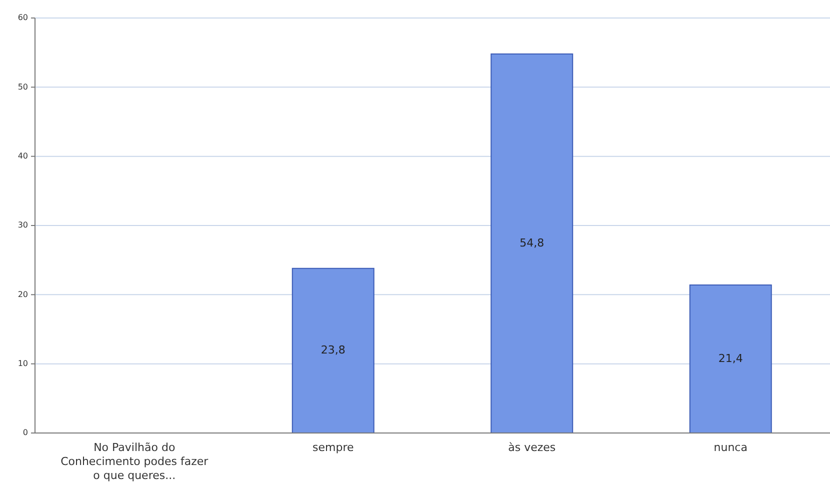  What do you see at coordinates (23, 294) in the screenshot?
I see `y-tick-label: 20` at bounding box center [23, 294].